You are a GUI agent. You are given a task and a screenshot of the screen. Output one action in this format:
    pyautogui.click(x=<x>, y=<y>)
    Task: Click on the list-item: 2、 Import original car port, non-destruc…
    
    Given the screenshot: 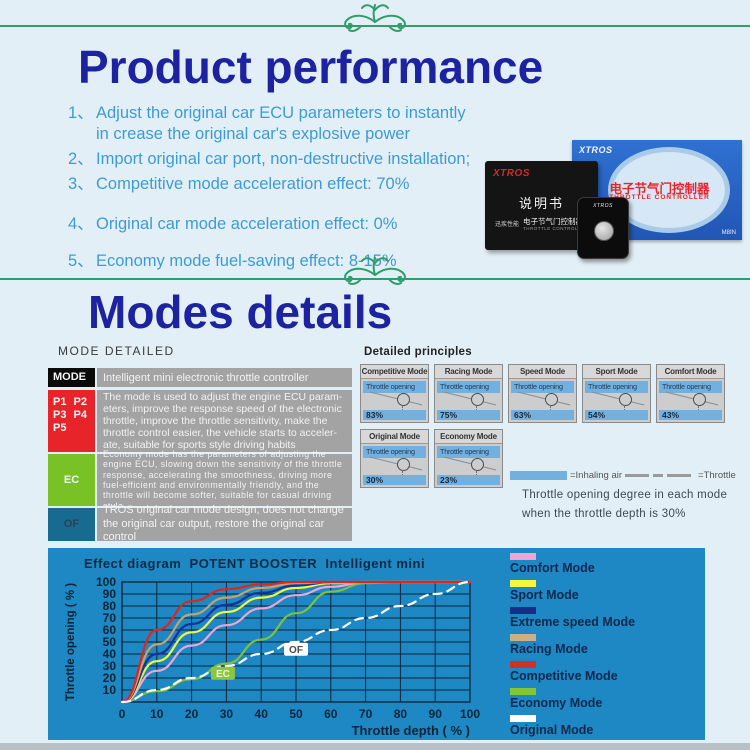 What is the action you would take?
    pyautogui.click(x=272, y=159)
    